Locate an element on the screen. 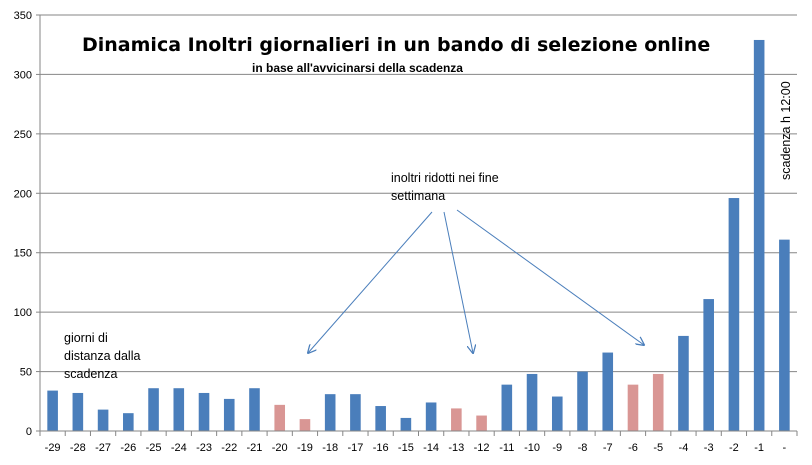  y-tick-label: 200 is located at coordinates (23, 194).